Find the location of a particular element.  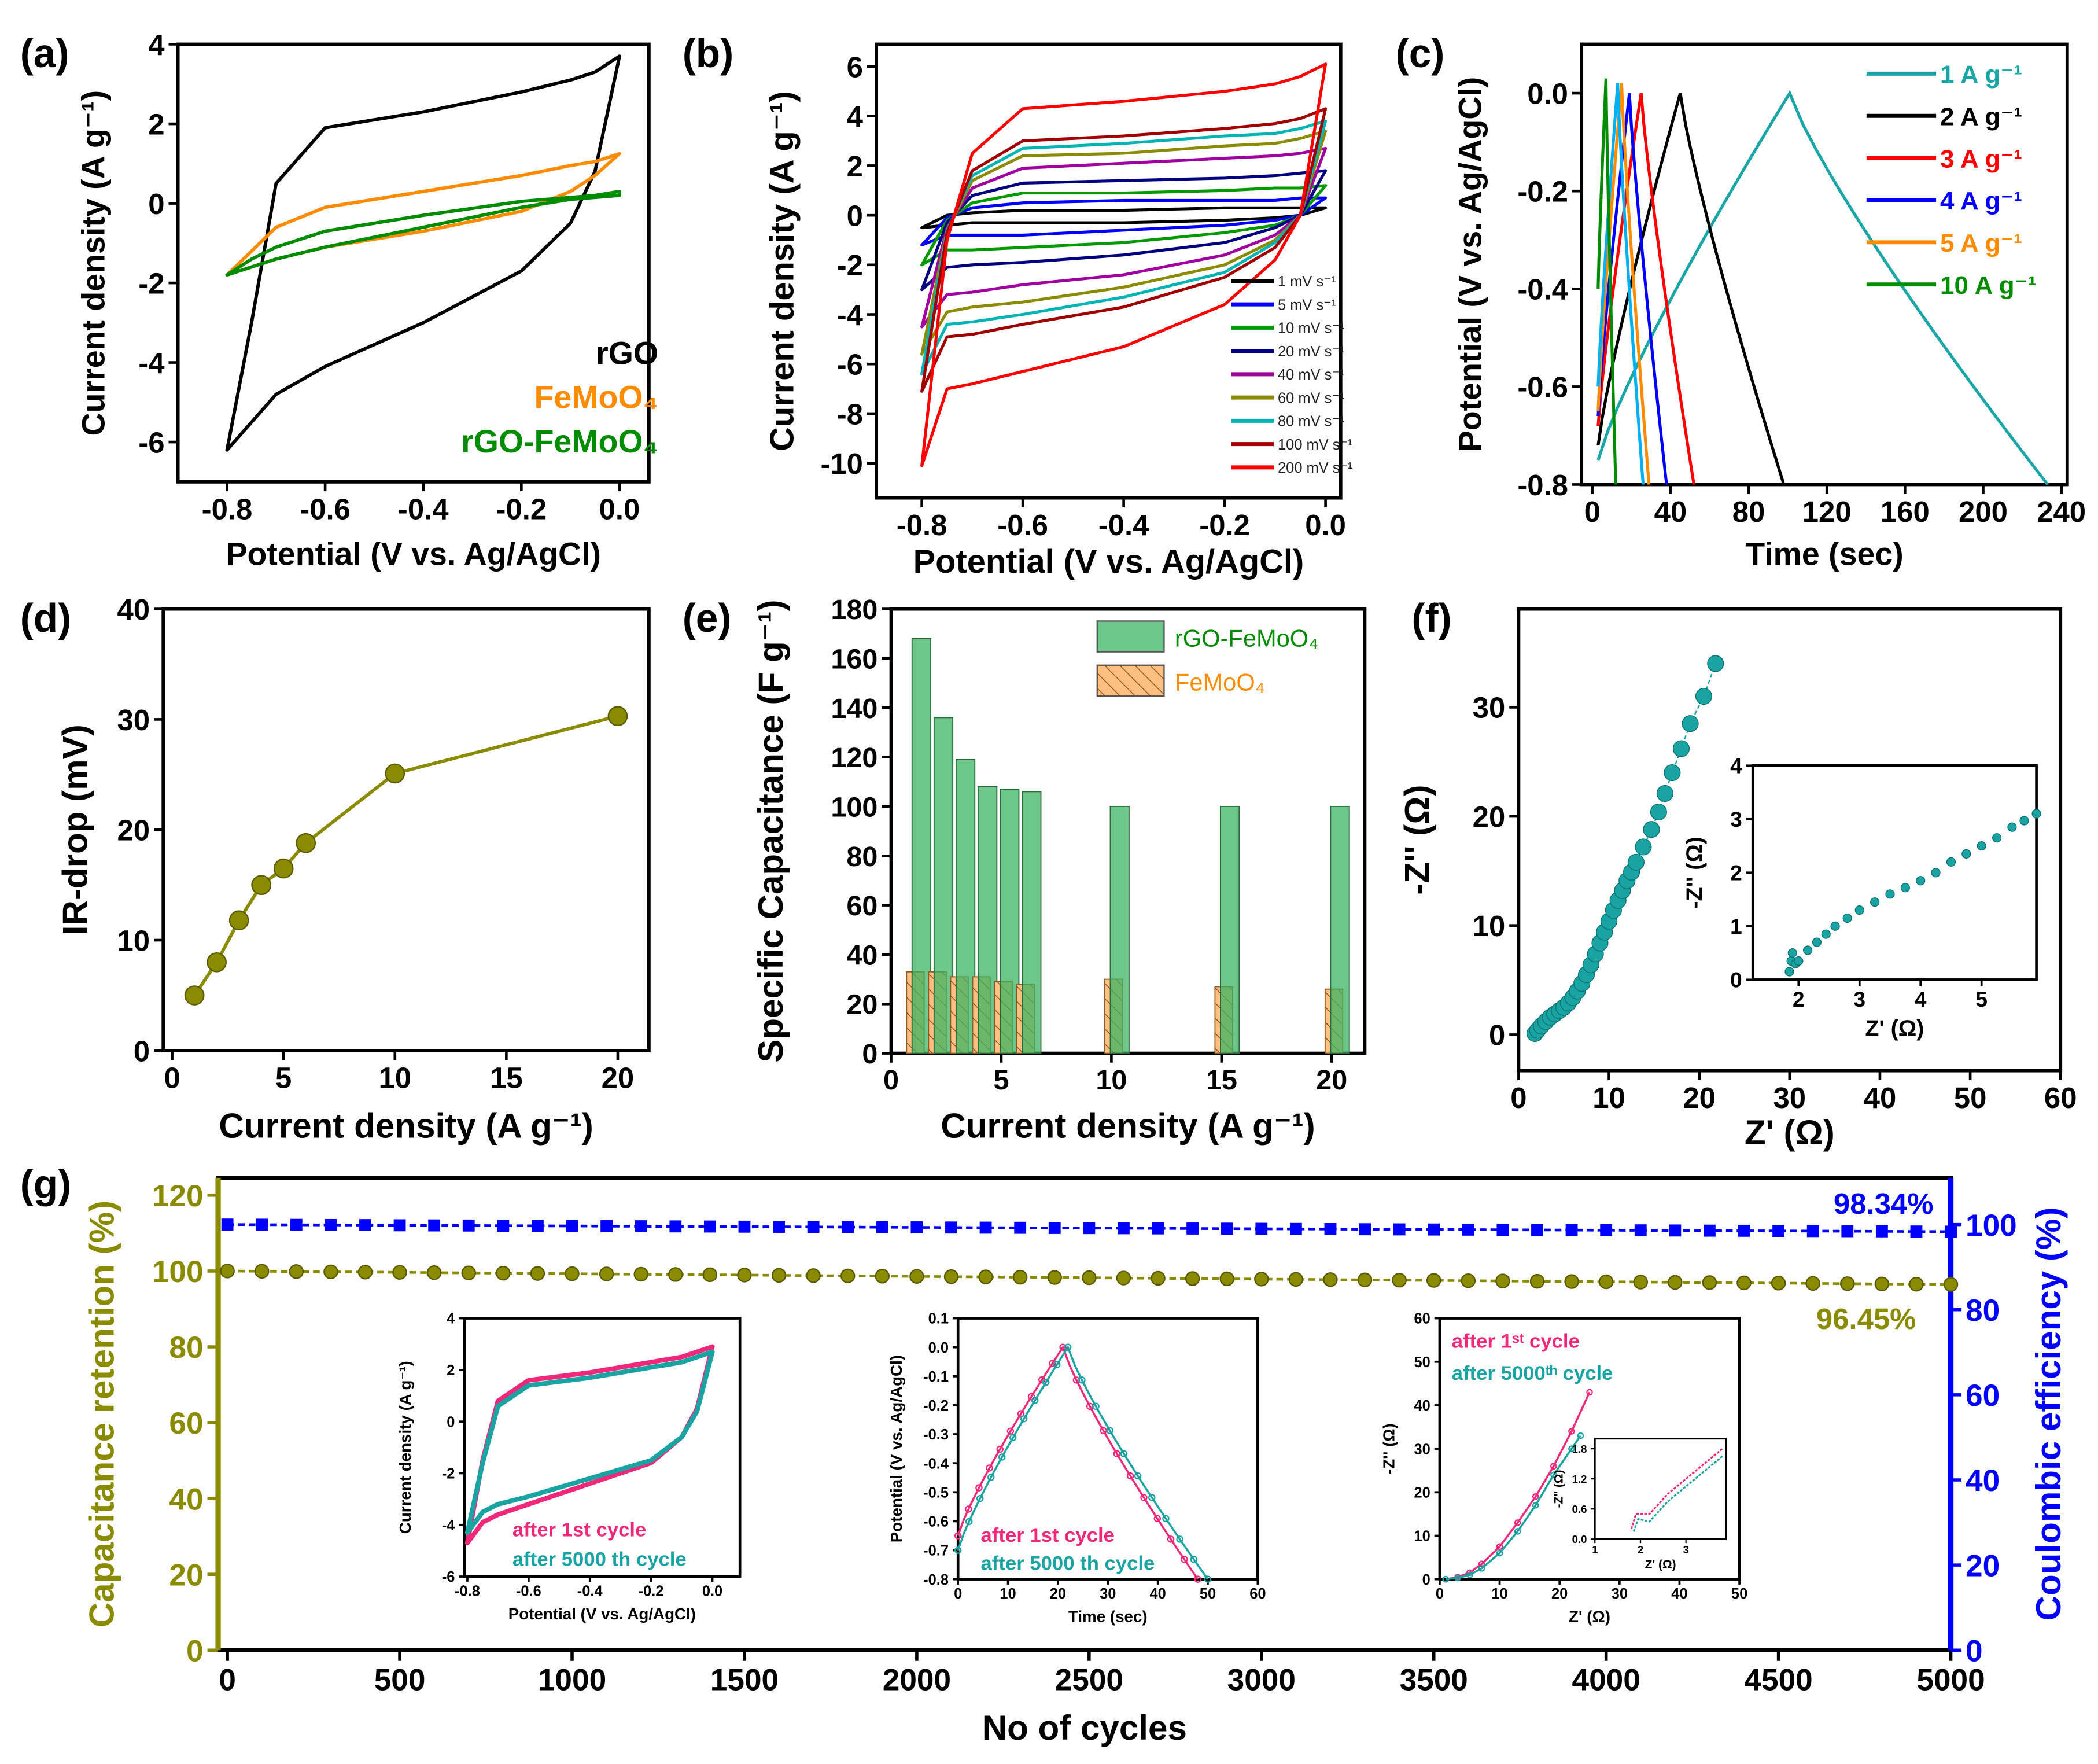

y2-tick-label: 40 is located at coordinates (1983, 1481).